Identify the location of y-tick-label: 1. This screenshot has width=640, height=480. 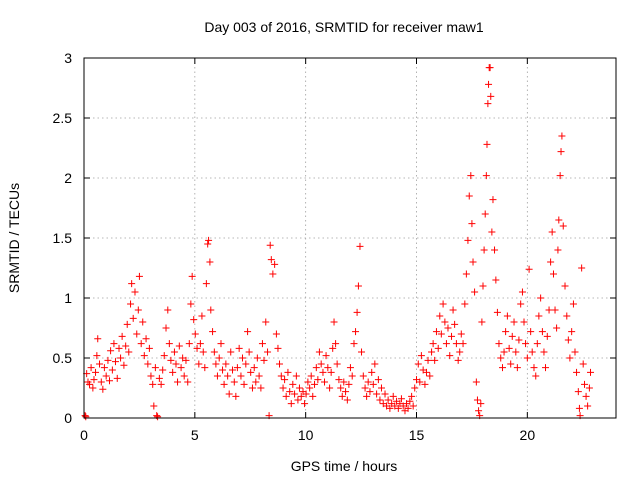
(68, 298).